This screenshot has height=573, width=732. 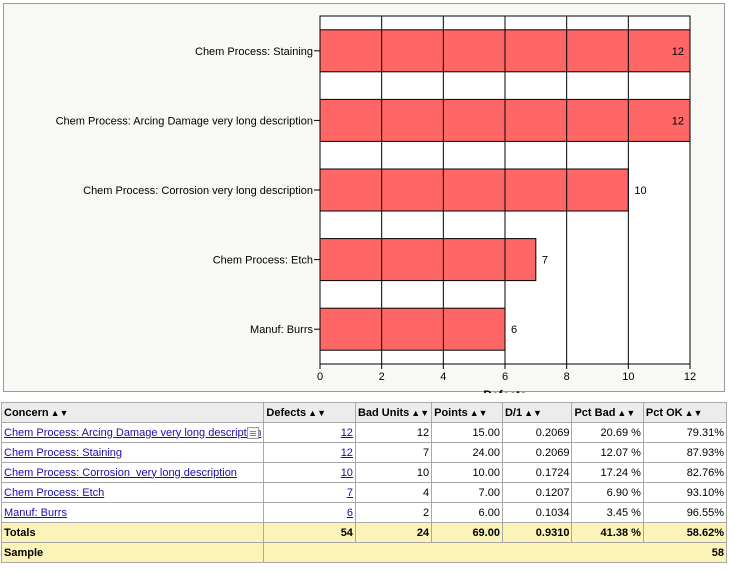 What do you see at coordinates (685, 512) in the screenshot?
I see `pct-ok-cell: 96.55%` at bounding box center [685, 512].